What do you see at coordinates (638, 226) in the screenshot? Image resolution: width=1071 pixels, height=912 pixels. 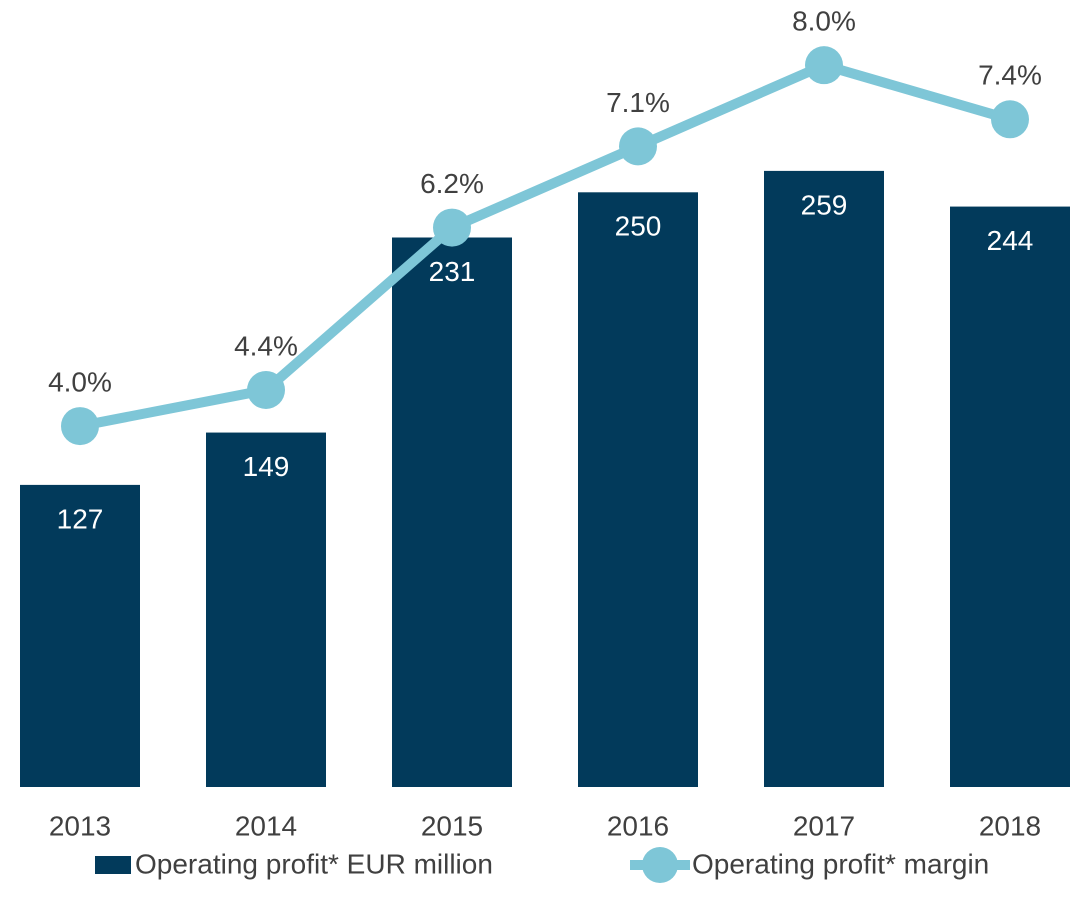 I see `bar-value-label: 250` at bounding box center [638, 226].